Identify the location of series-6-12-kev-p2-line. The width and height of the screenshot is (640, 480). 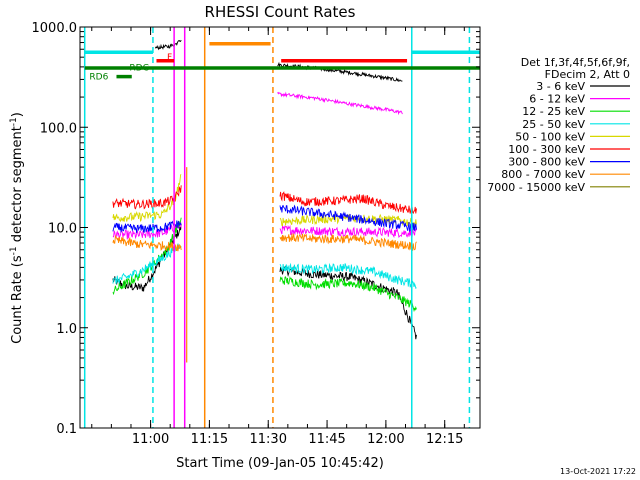
(348, 231).